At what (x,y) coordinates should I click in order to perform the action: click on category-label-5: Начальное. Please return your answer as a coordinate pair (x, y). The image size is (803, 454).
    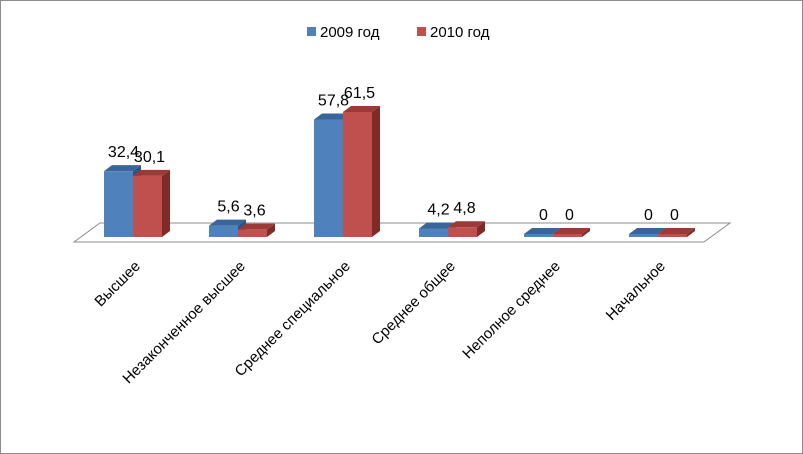
    Looking at the image, I should click on (636, 291).